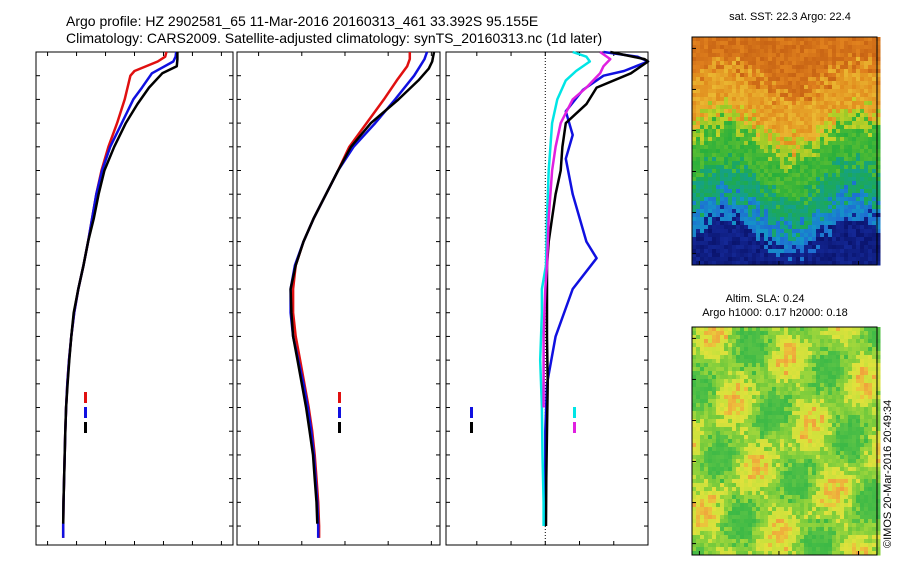 This screenshot has height=585, width=900. What do you see at coordinates (351, 295) in the screenshot?
I see `series-line-climatology` at bounding box center [351, 295].